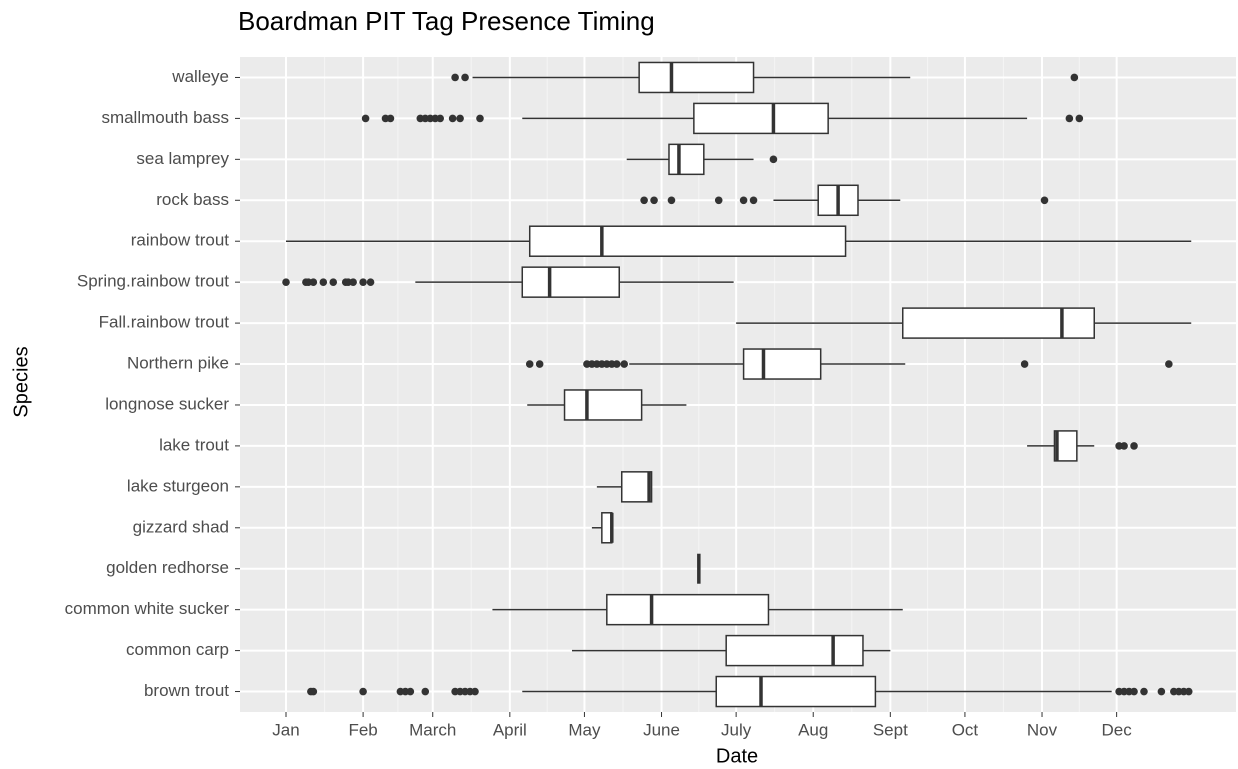  What do you see at coordinates (178, 485) in the screenshot?
I see `y-tick-label: lake sturgeon` at bounding box center [178, 485].